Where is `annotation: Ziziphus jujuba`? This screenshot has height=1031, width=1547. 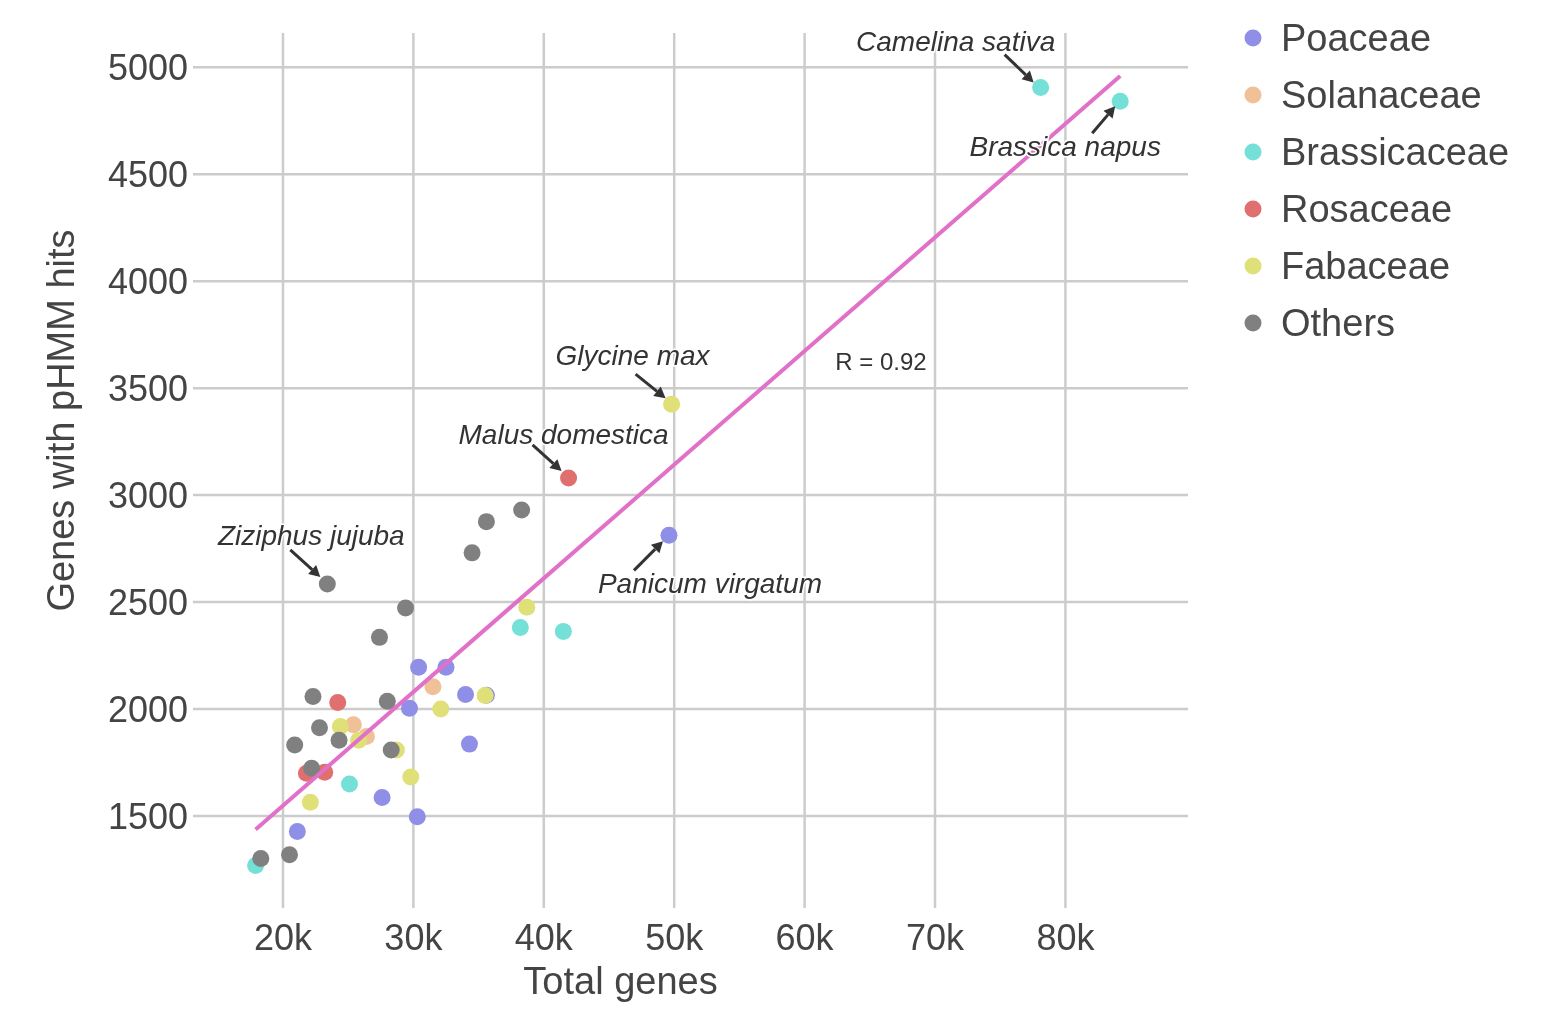
annotation: Ziziphus jujuba is located at coordinates (310, 535).